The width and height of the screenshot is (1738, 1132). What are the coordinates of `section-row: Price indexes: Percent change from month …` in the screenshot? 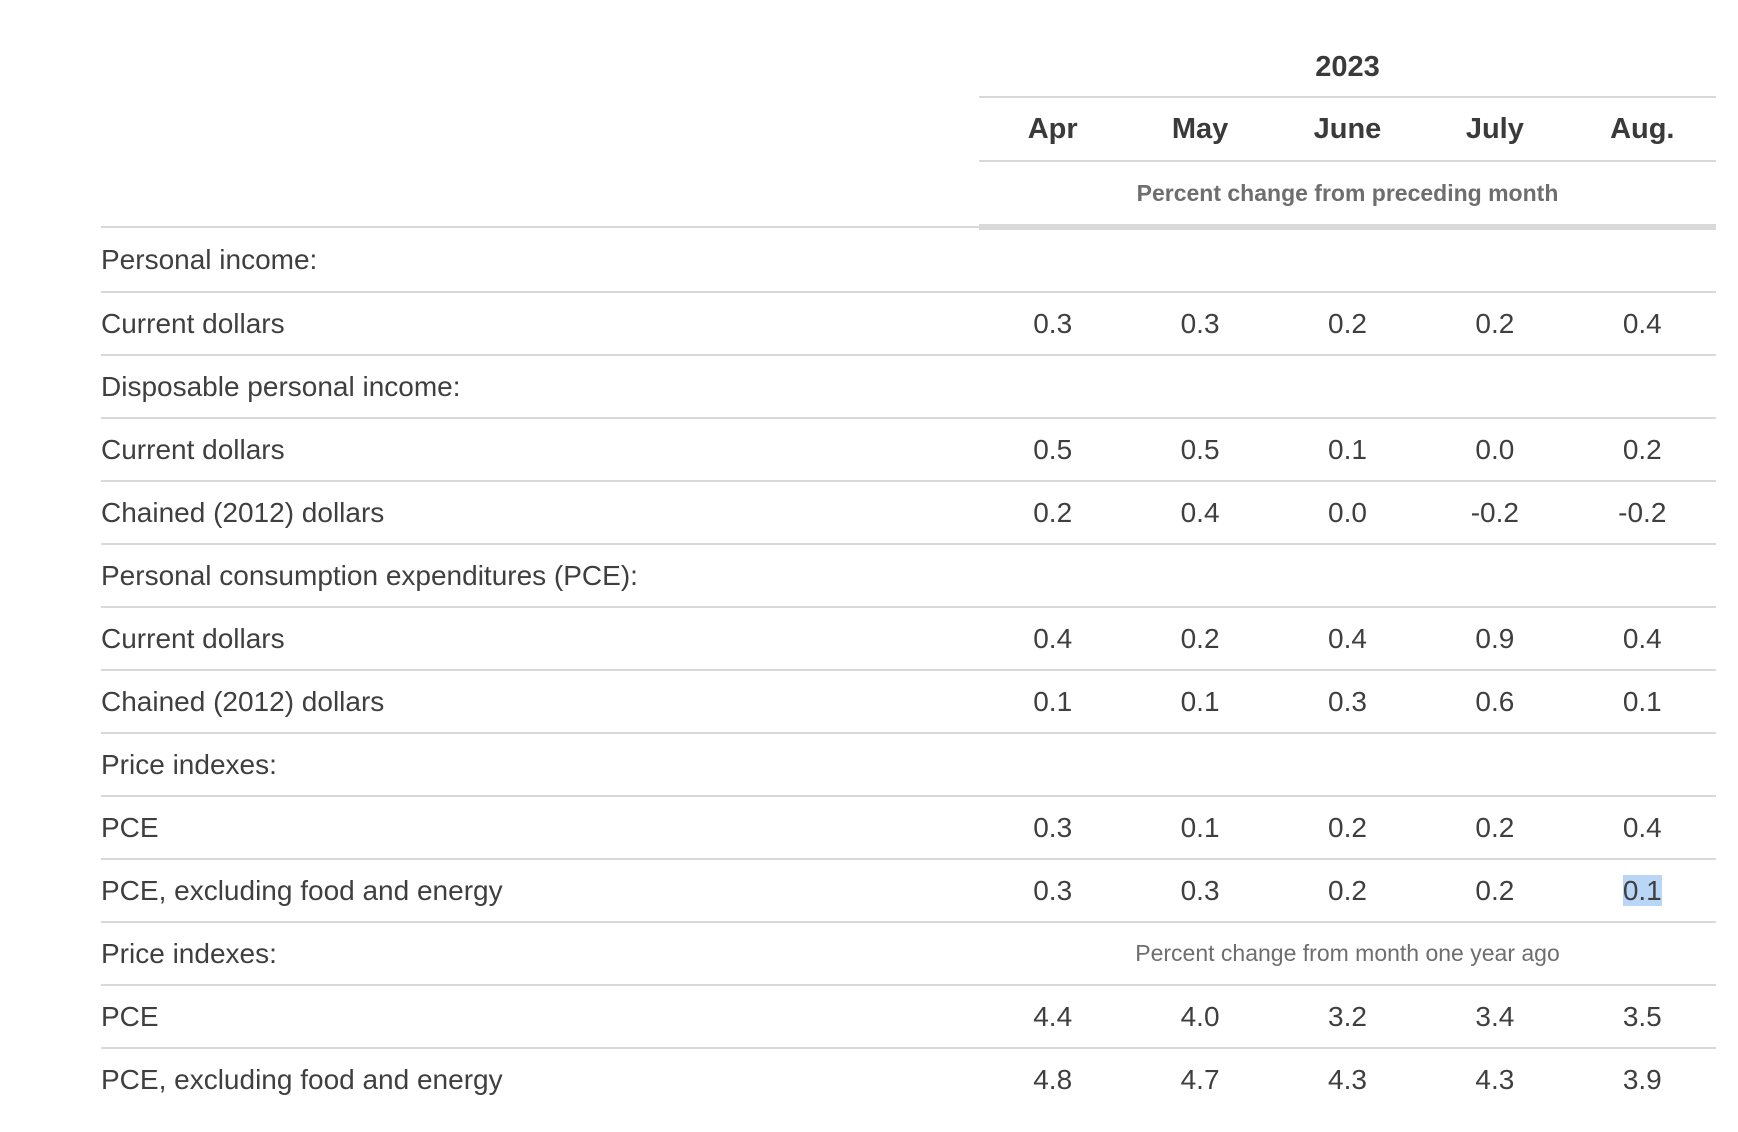 It's located at (909, 954).